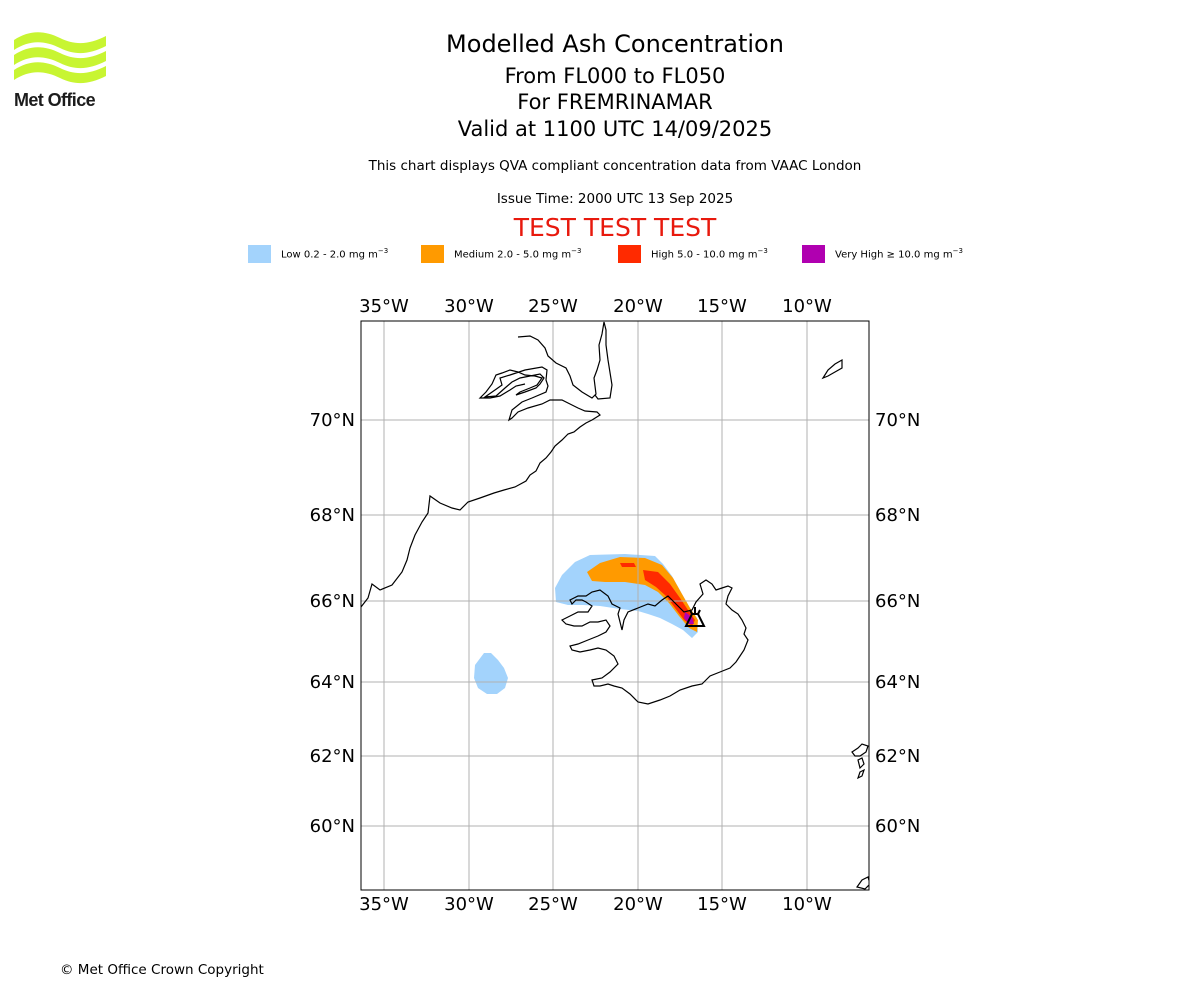 This screenshot has width=1200, height=1000. What do you see at coordinates (638, 904) in the screenshot?
I see `lon-label-bottom: 20°W` at bounding box center [638, 904].